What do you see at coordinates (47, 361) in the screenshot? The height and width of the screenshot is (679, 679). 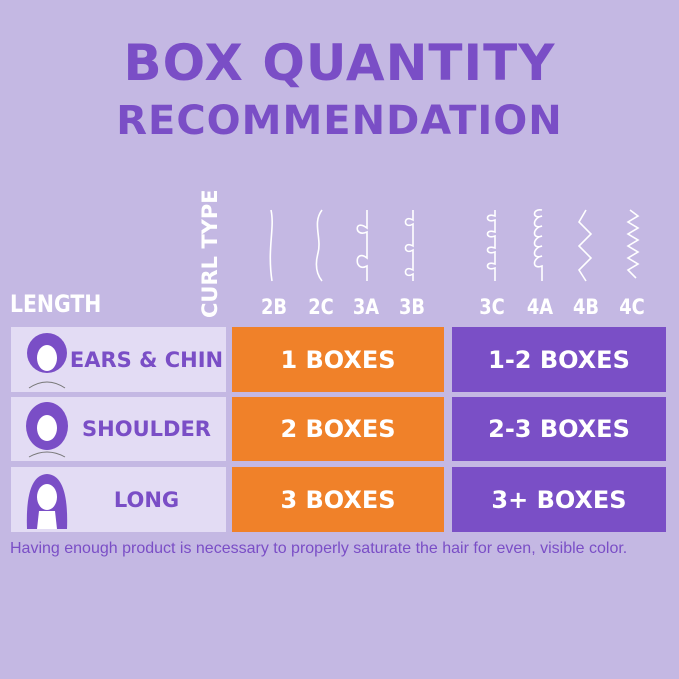 I see `short-hair-face-icon` at bounding box center [47, 361].